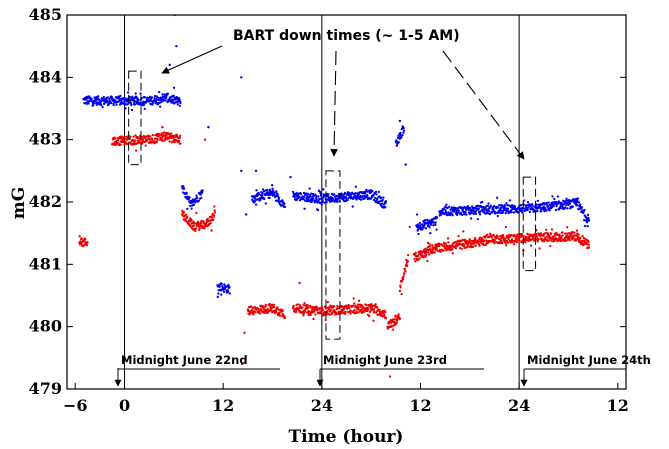  Describe the element at coordinates (184, 360) in the screenshot. I see `midnight-label-1: Midnight June 22nd` at that location.